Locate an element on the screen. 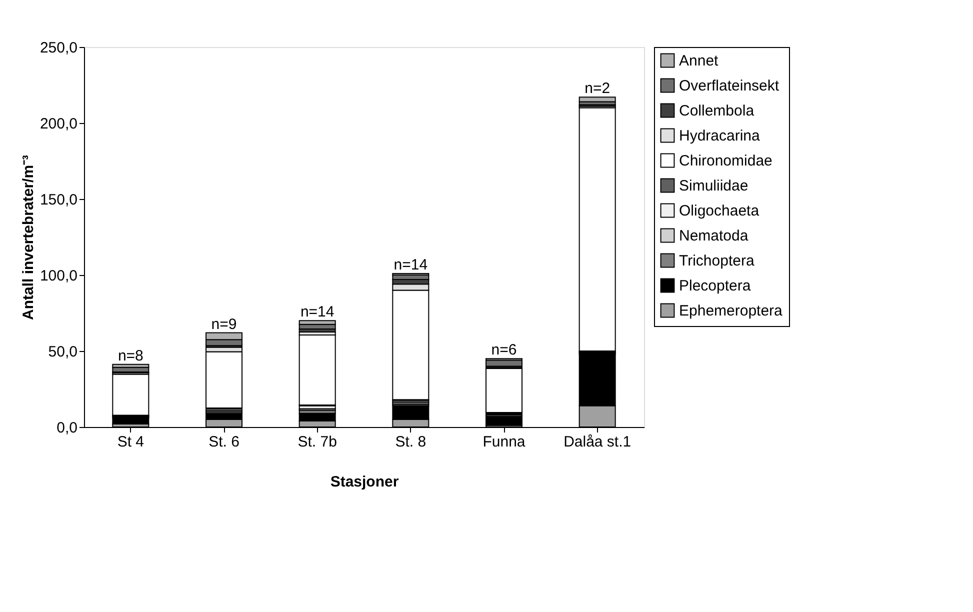 This screenshot has width=973, height=612. legend-label: Trichoptera is located at coordinates (717, 261).